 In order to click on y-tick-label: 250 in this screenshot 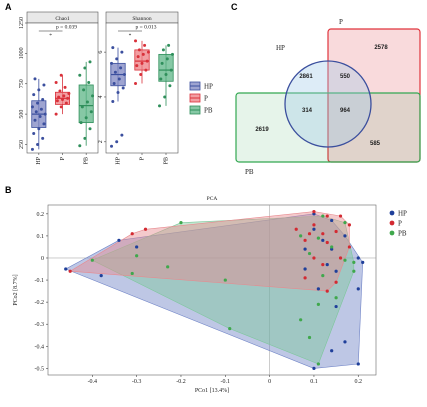, I will do `click(22, 144)`.